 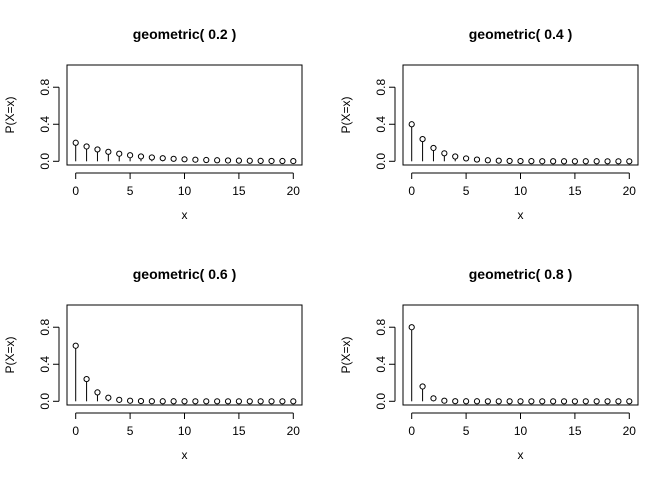 I want to click on chart-title: geometric( 0.6 ), so click(x=184, y=274).